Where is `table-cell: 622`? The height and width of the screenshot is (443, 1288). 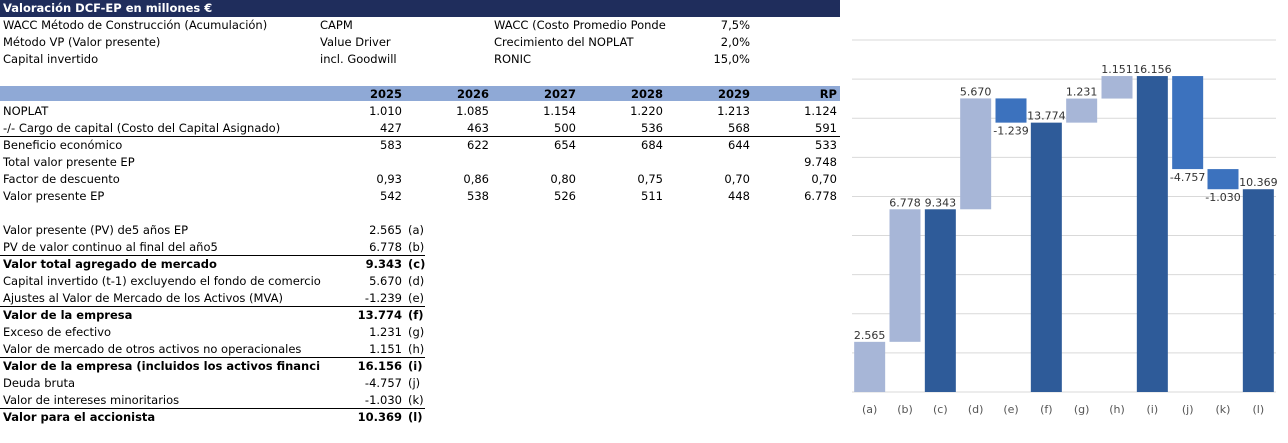
table-cell: 622 is located at coordinates (478, 145).